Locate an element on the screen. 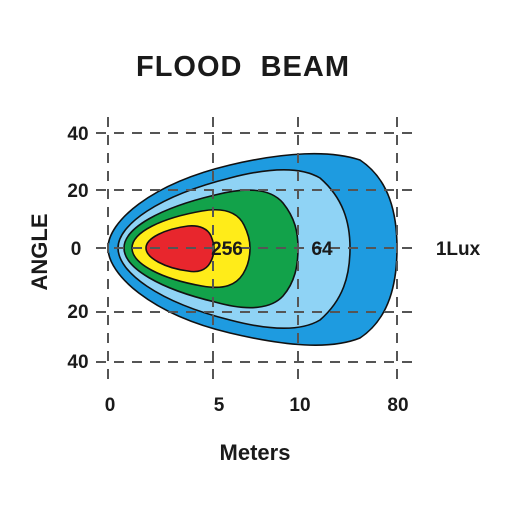 The width and height of the screenshot is (516, 516). y-tick-bot-20: 20 is located at coordinates (77, 312).